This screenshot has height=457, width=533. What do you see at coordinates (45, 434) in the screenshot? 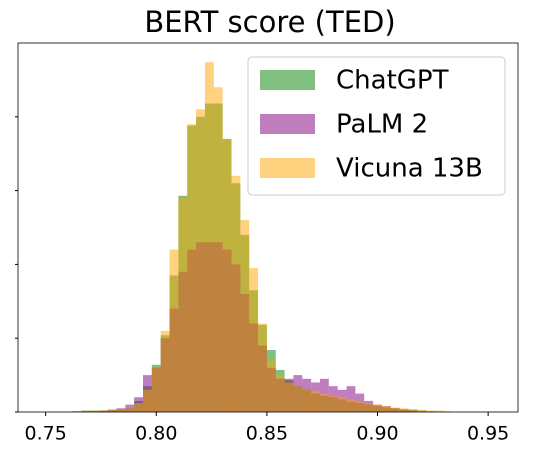
I see `x-tick-label: 0.75` at bounding box center [45, 434].